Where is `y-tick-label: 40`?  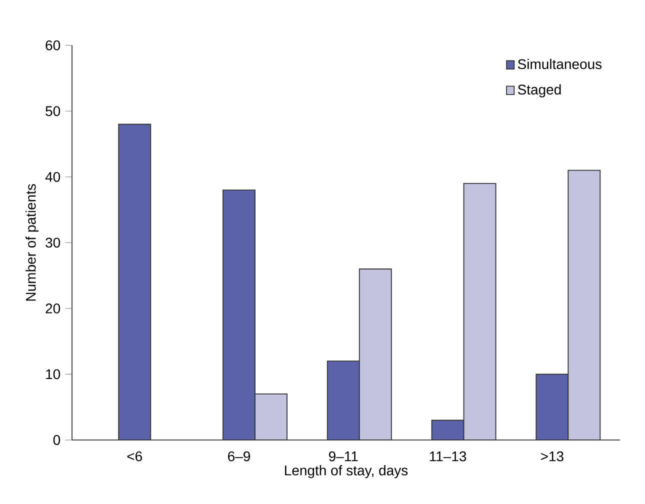 y-tick-label: 40 is located at coordinates (52, 177).